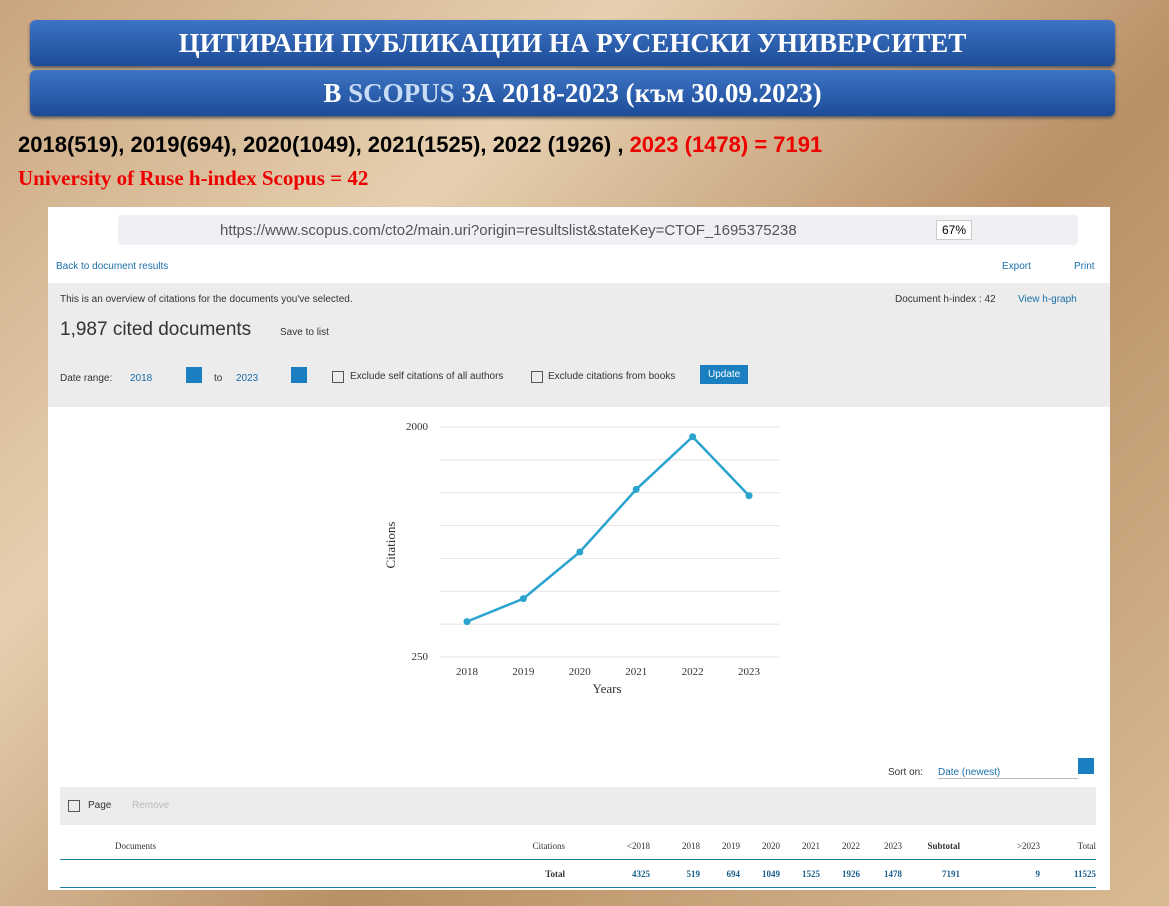 The width and height of the screenshot is (1169, 906). What do you see at coordinates (193, 178) in the screenshot?
I see `hindex-line: University of Ruse h-index Scopus = 42` at bounding box center [193, 178].